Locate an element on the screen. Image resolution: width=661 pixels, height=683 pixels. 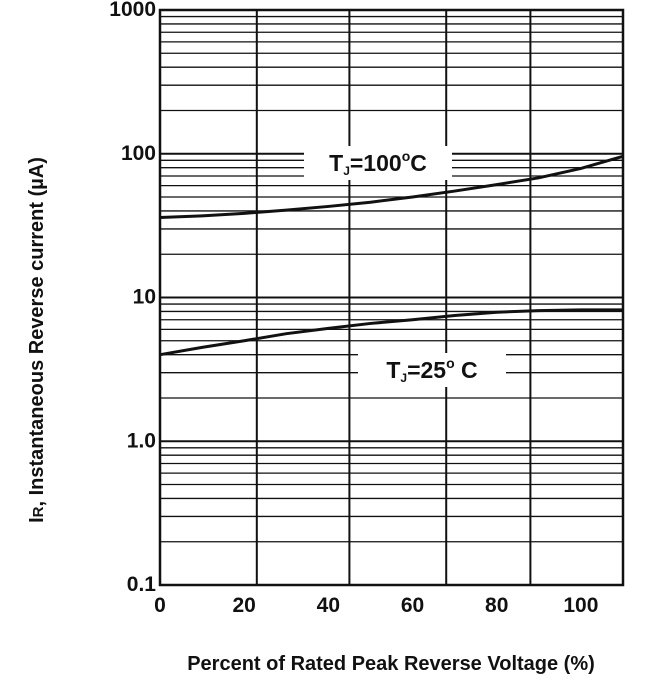
curve-label-tj-25c: TJ=25o C is located at coordinates (431, 370).